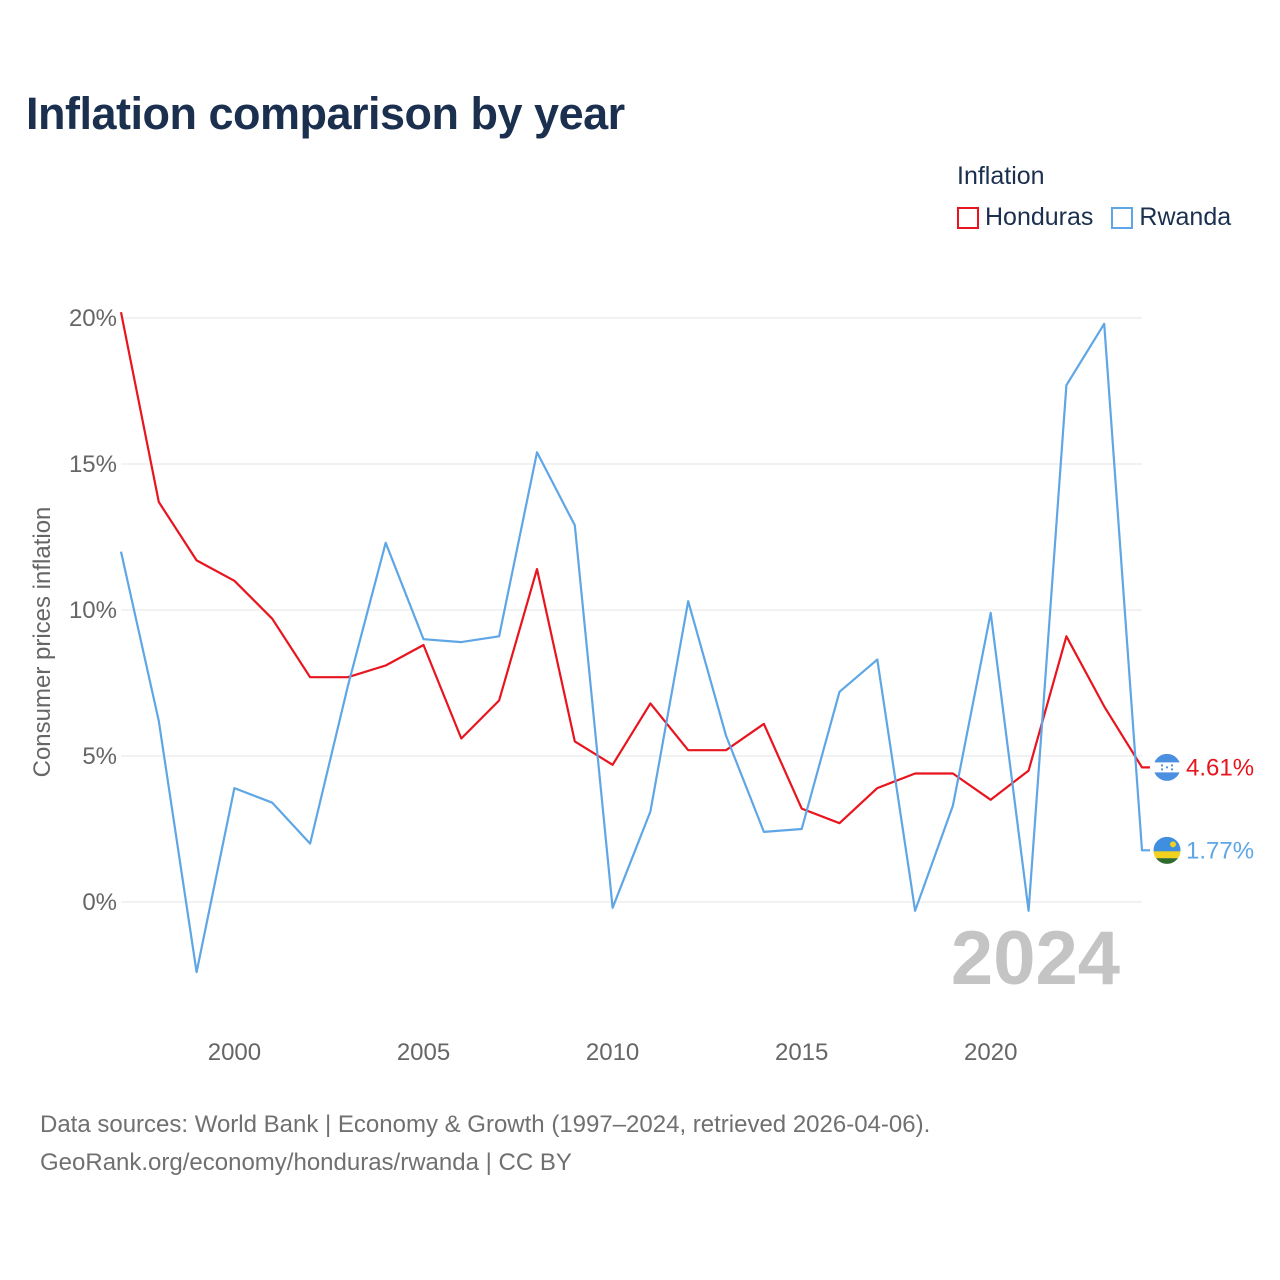 Image resolution: width=1280 pixels, height=1280 pixels. What do you see at coordinates (42, 642) in the screenshot?
I see `y-axis-label: Consumer prices inflation` at bounding box center [42, 642].